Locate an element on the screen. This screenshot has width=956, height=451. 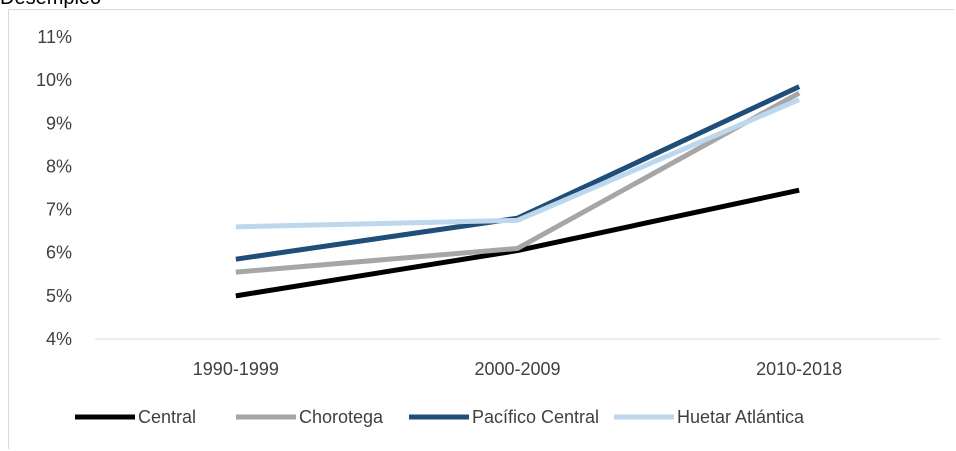
y-tick-label: 11% is located at coordinates (54, 37).